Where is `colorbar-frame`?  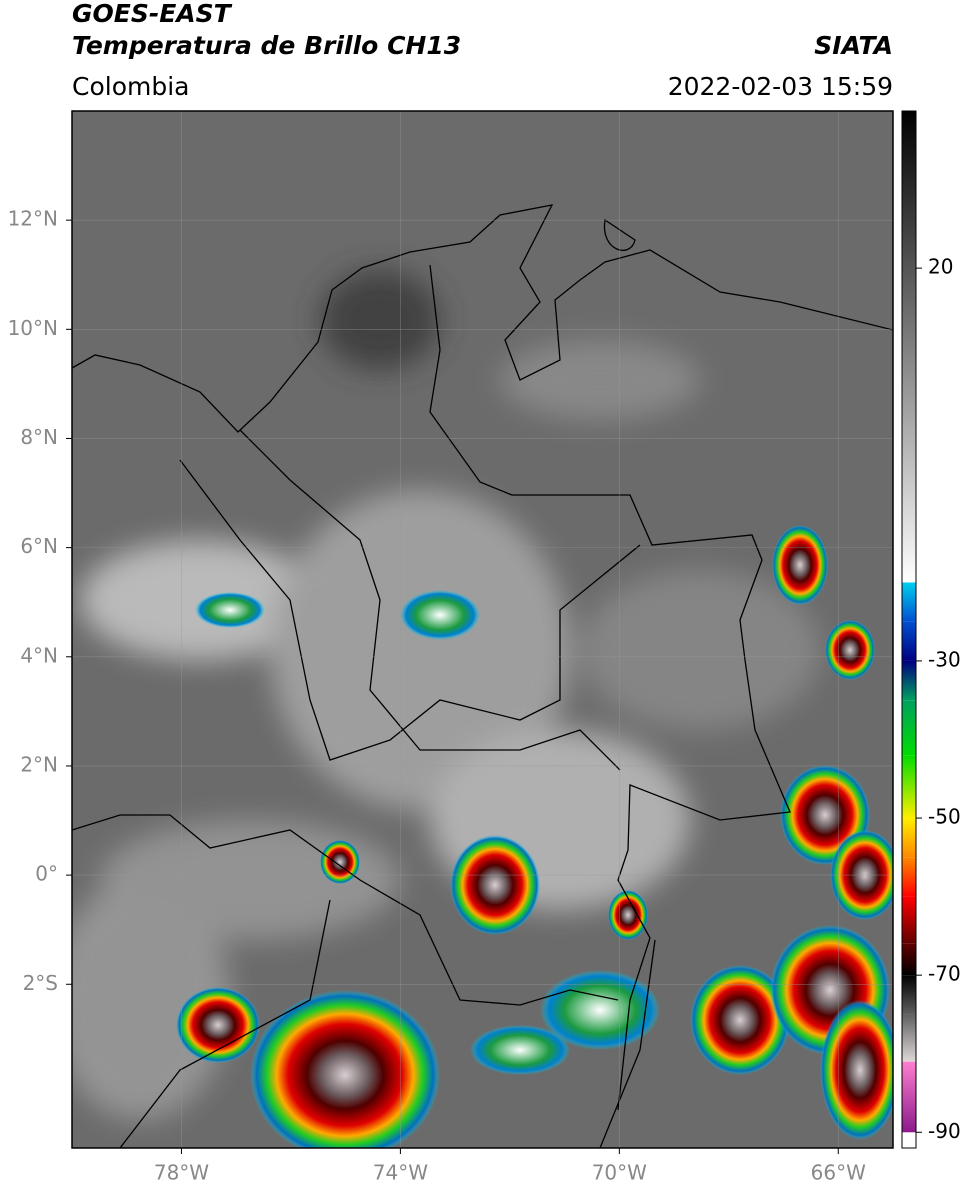
colorbar-frame is located at coordinates (909, 629).